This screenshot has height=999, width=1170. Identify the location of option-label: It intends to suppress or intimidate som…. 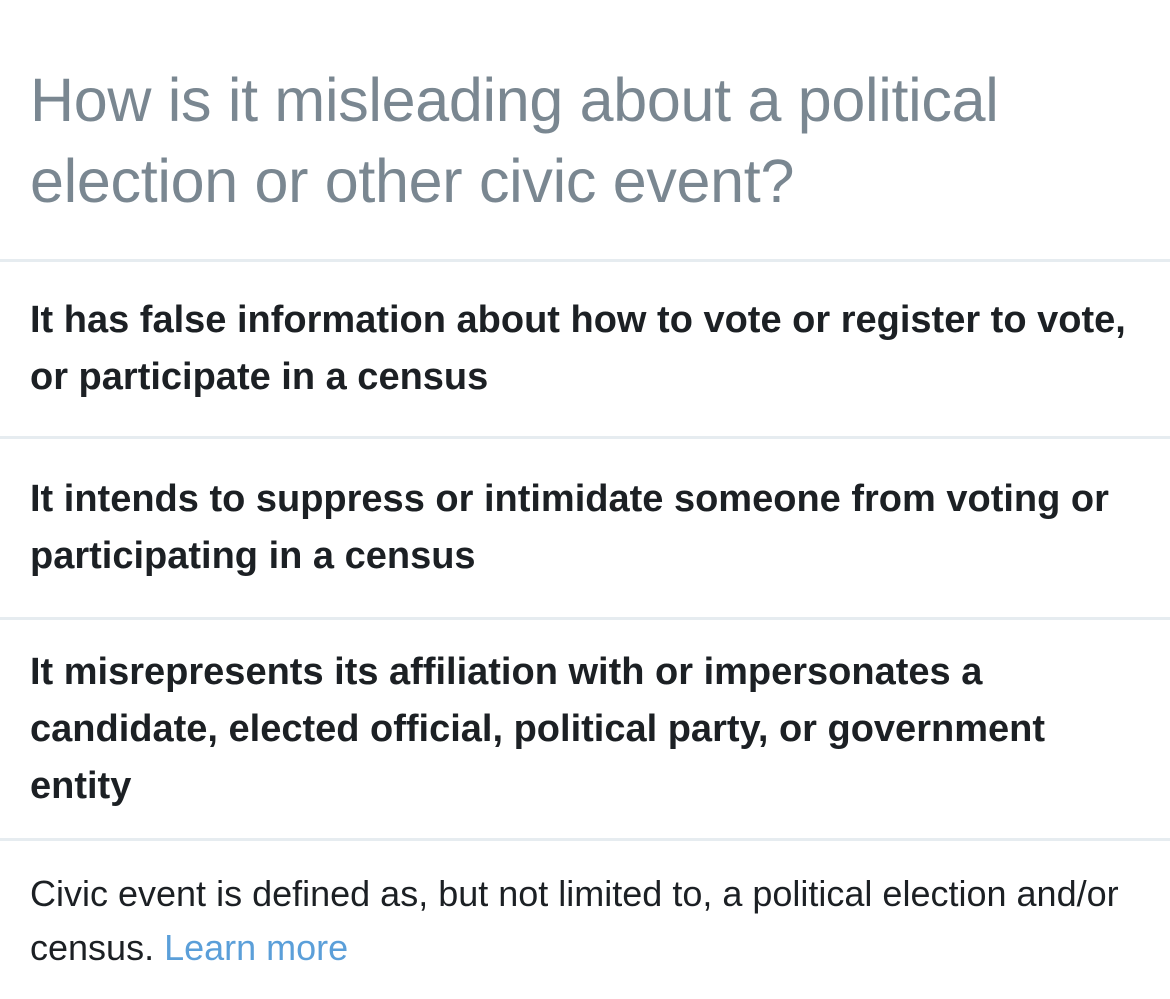
(569, 527).